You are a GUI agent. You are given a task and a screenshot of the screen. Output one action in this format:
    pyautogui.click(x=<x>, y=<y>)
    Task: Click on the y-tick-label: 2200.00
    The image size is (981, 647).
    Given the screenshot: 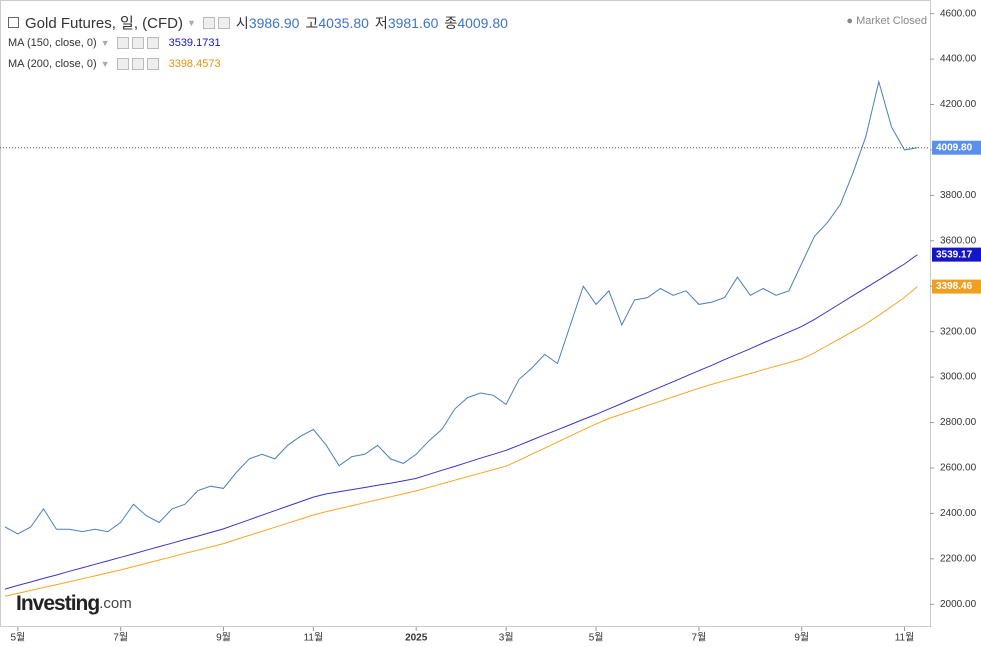 What is the action you would take?
    pyautogui.click(x=958, y=558)
    